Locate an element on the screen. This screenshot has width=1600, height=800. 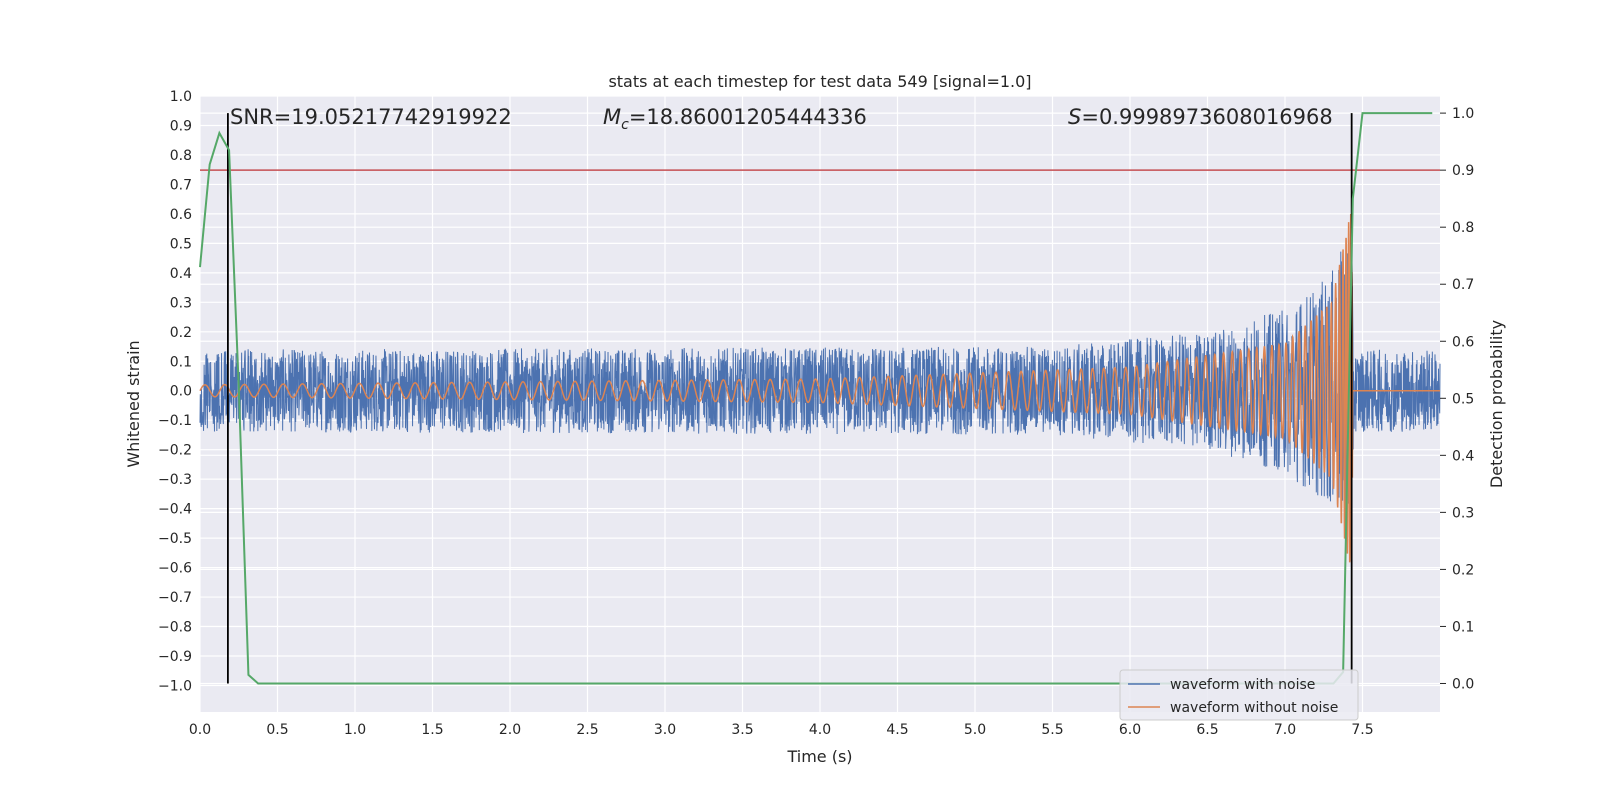
y2-tick-label: 0.1 is located at coordinates (1463, 627).